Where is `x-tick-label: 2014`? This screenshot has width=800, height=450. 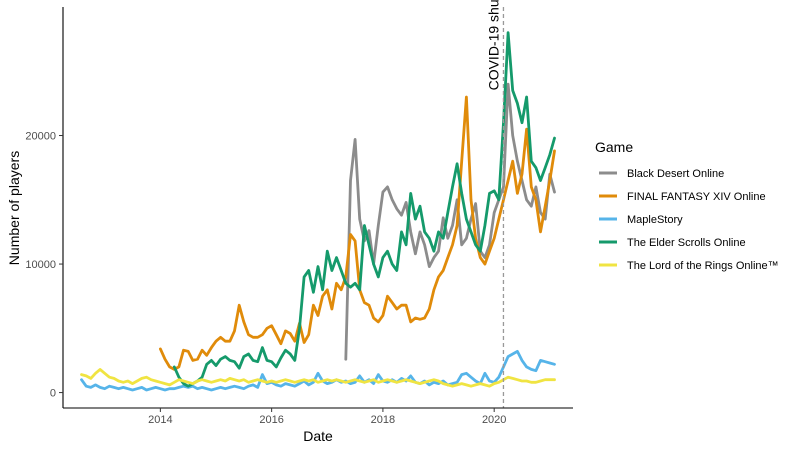
x-tick-label: 2014 is located at coordinates (160, 420).